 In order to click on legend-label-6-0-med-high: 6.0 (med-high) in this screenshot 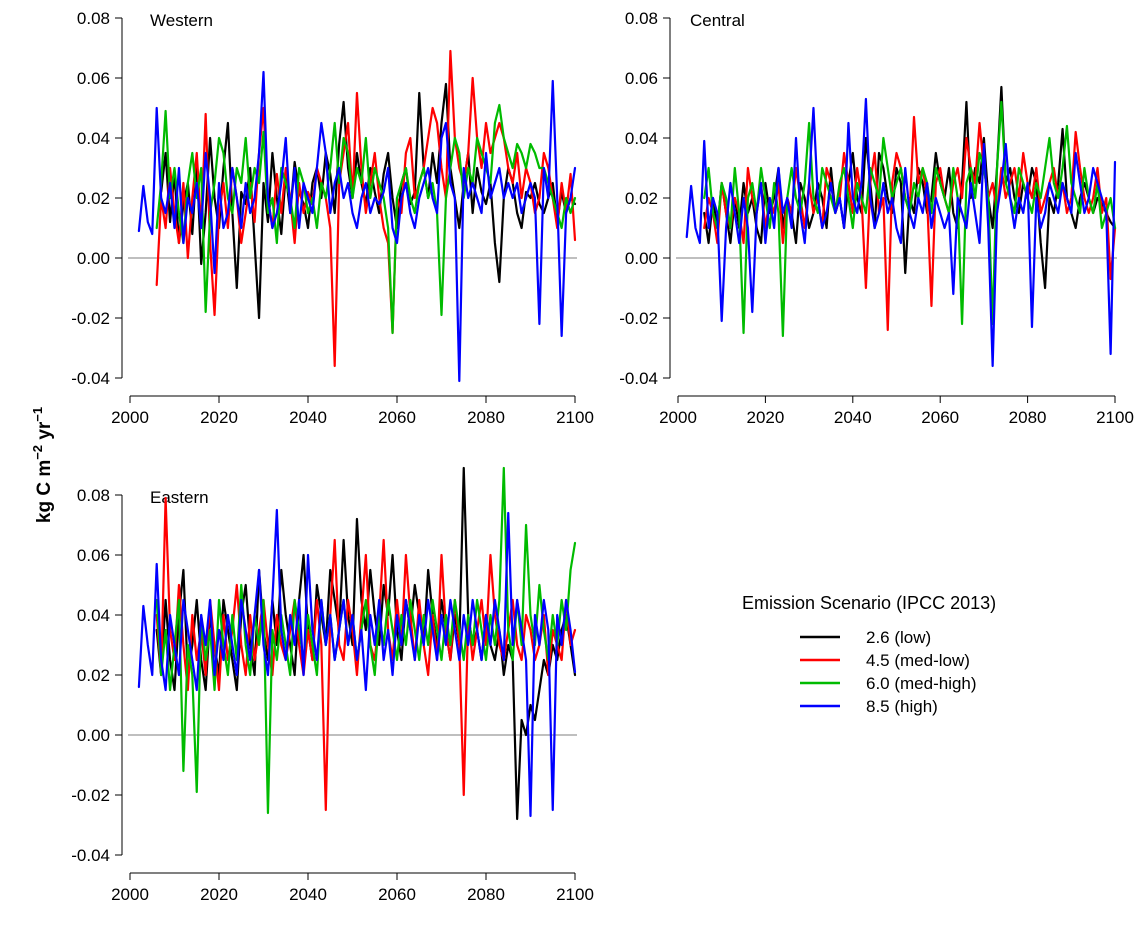, I will do `click(921, 683)`.